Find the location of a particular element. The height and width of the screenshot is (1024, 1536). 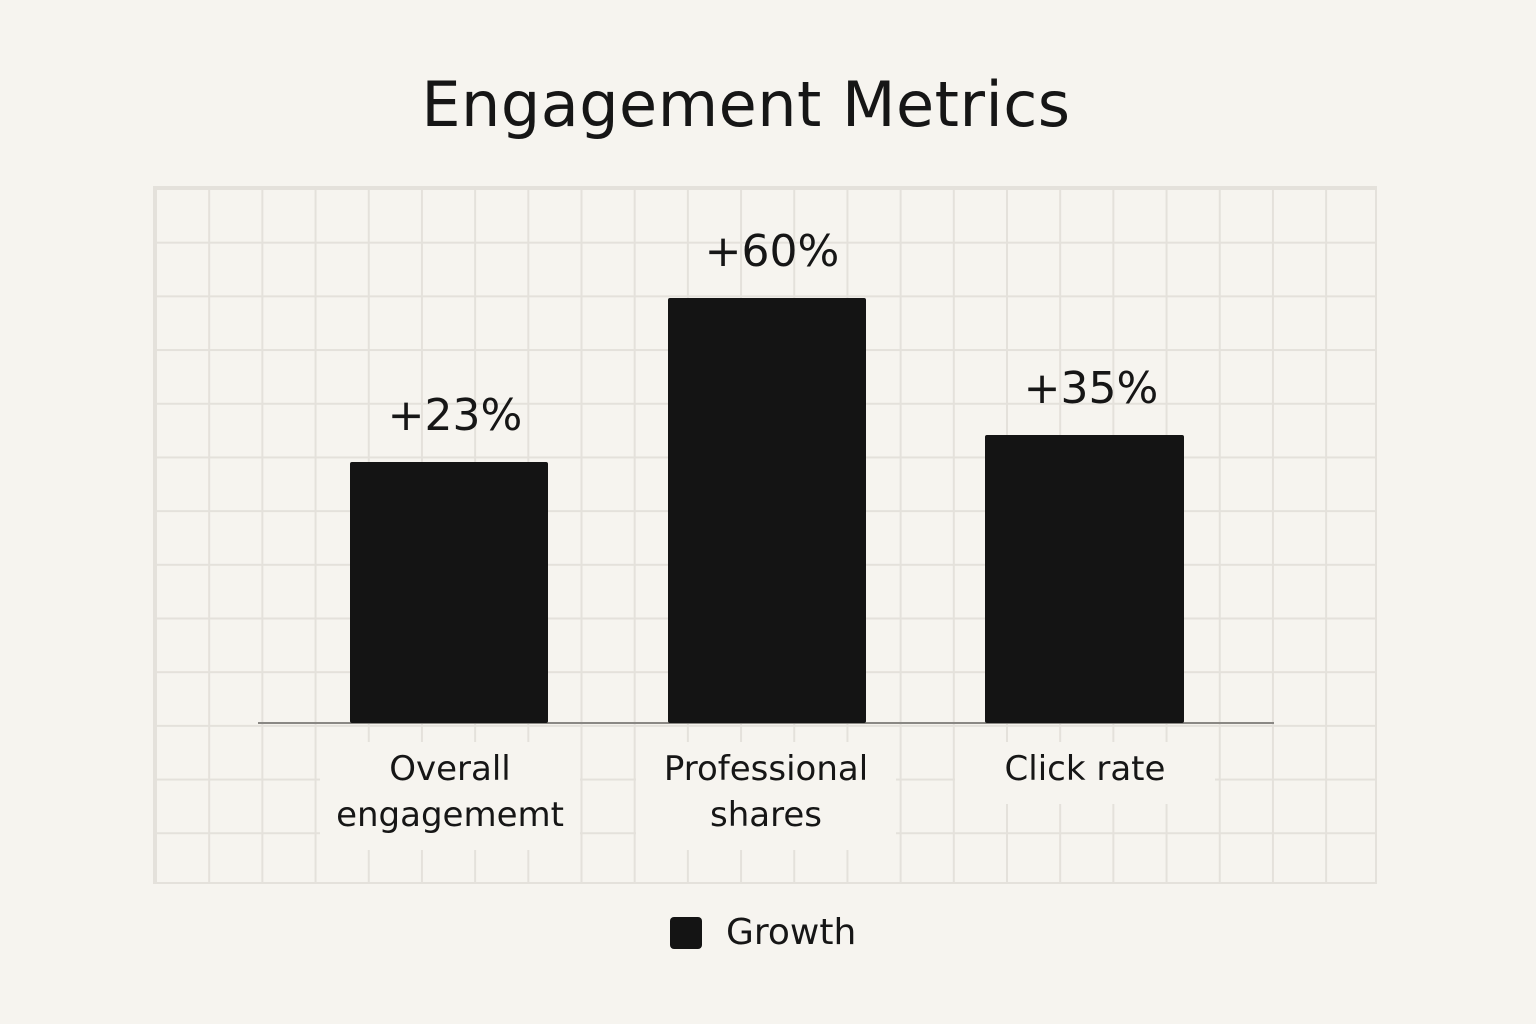

bar-professional-shares is located at coordinates (767, 510).